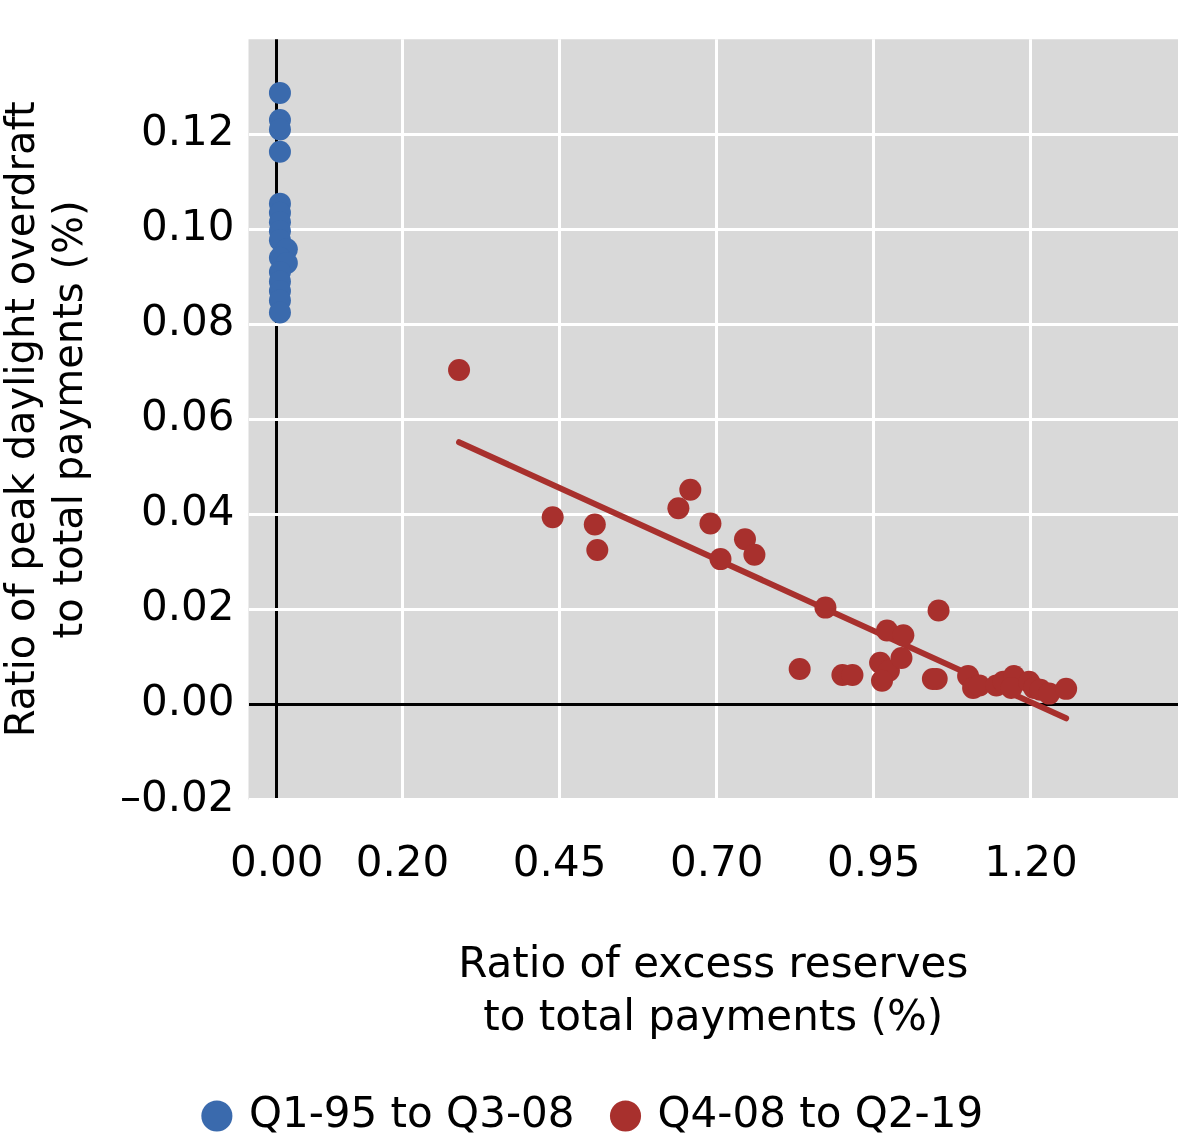 Image resolution: width=1189 pixels, height=1147 pixels. I want to click on y-axis-title: Ratio of peak daylight overdraft to total payments (%), so click(46, 419).